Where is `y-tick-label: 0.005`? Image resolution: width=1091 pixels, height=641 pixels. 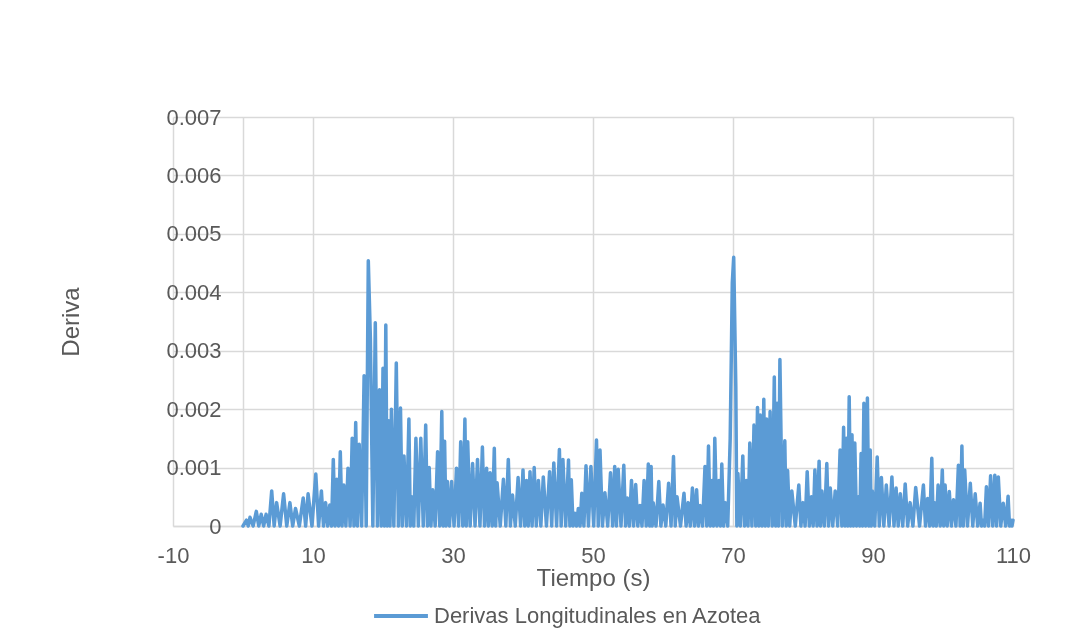
y-tick-label: 0.005 is located at coordinates (194, 234).